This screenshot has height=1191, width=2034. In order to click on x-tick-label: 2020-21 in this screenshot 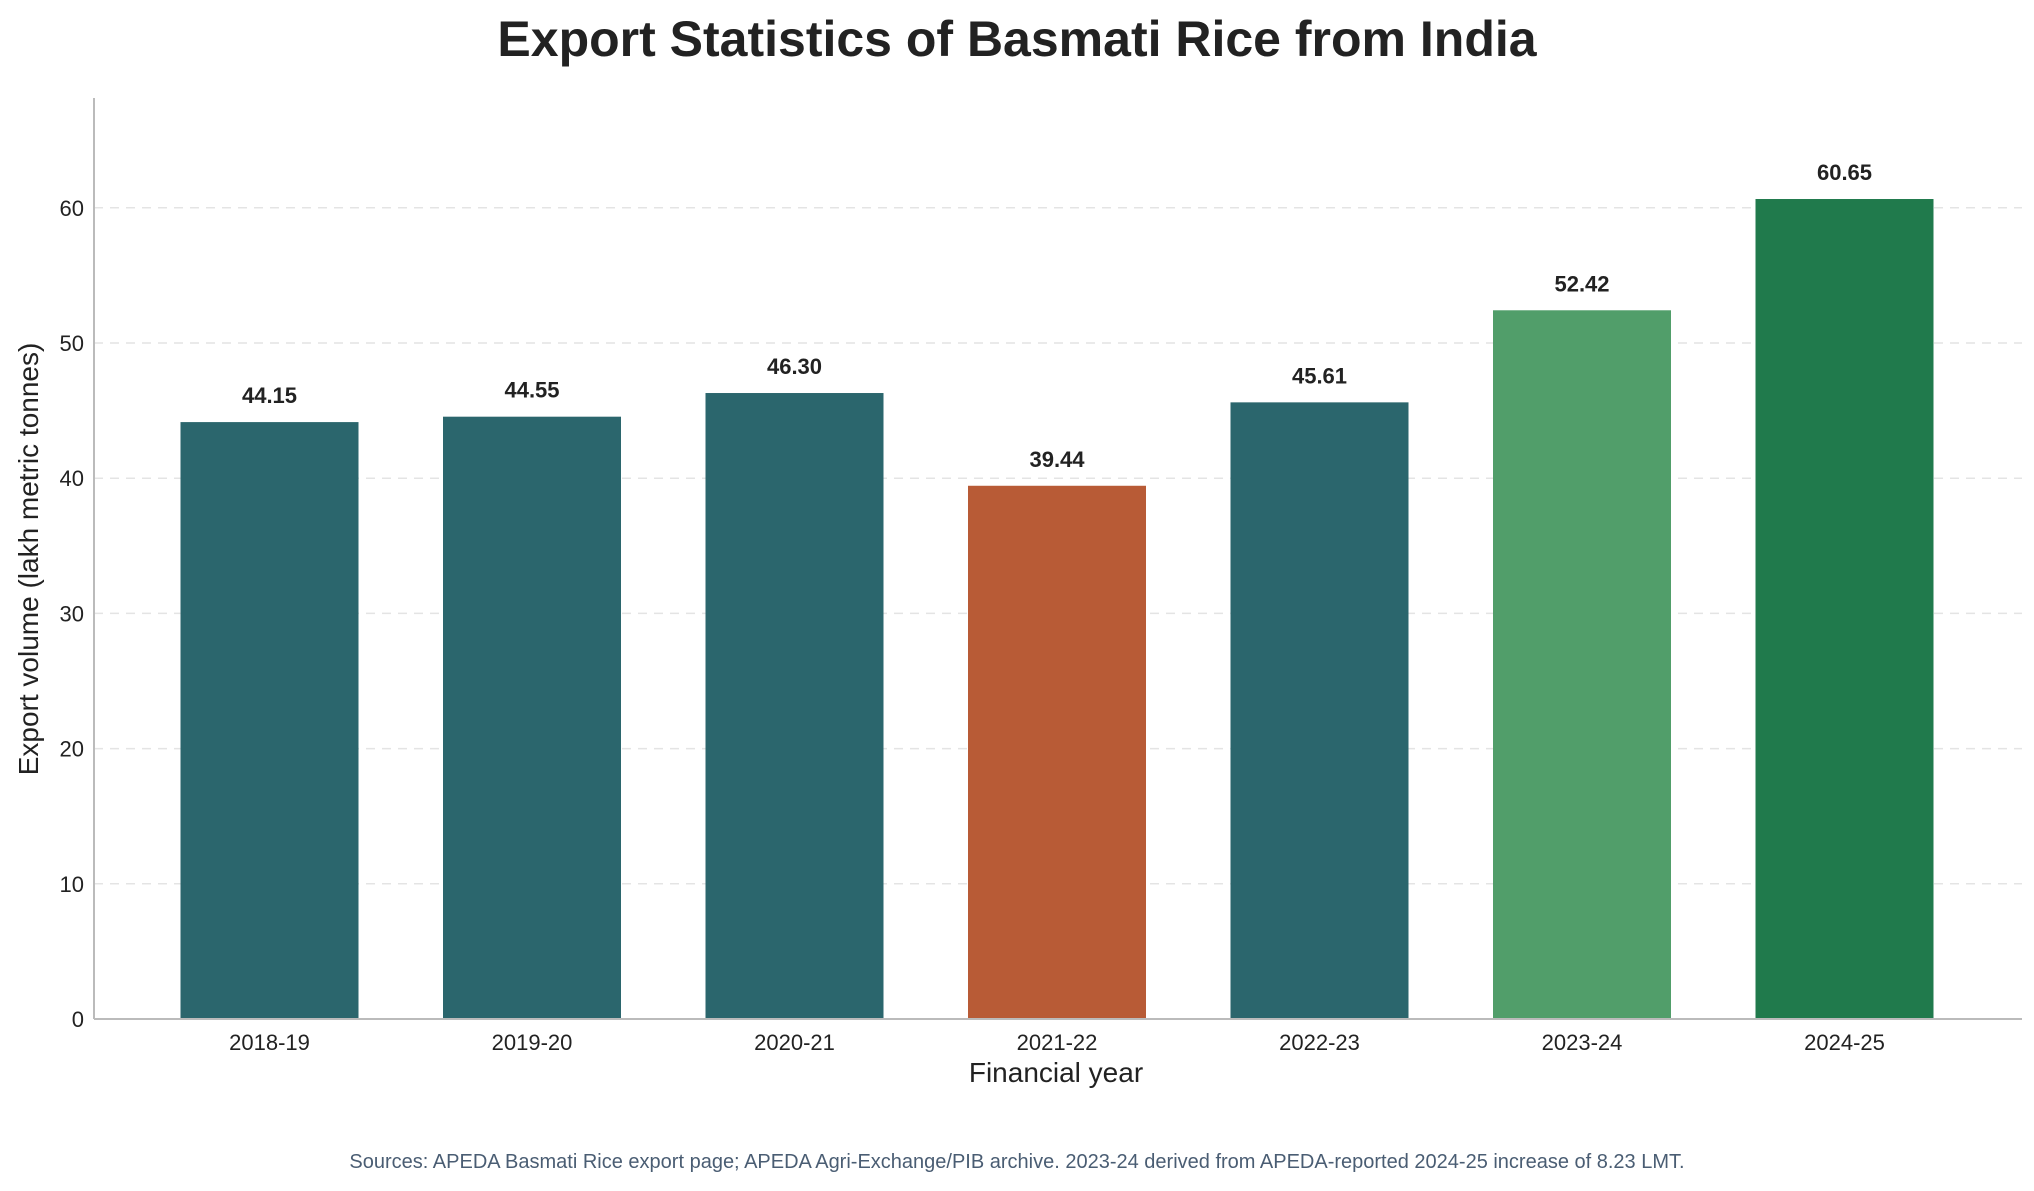, I will do `click(794, 1042)`.